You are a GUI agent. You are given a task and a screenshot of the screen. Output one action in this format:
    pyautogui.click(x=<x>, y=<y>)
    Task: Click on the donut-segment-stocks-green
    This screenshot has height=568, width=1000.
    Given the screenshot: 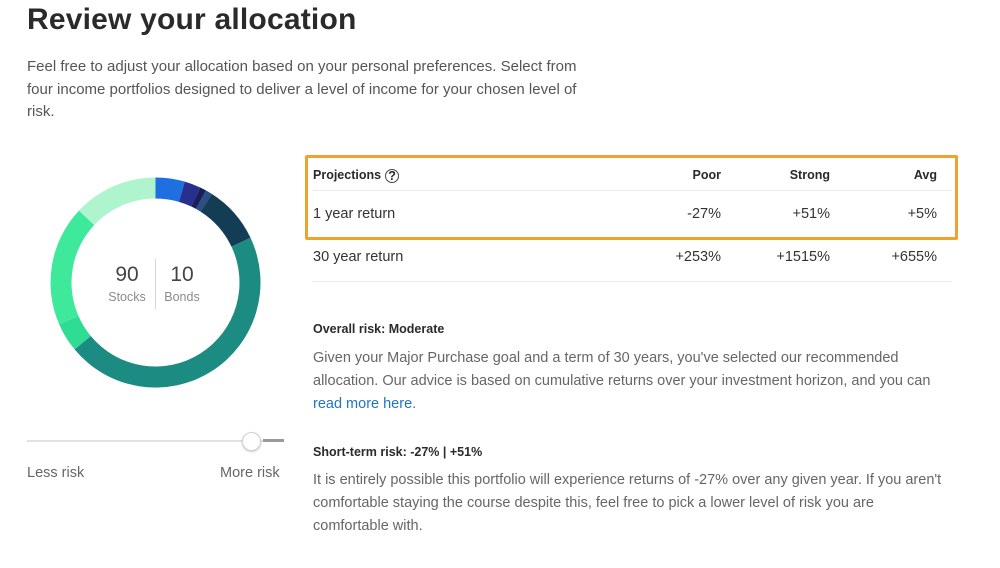 What is the action you would take?
    pyautogui.click(x=75, y=332)
    